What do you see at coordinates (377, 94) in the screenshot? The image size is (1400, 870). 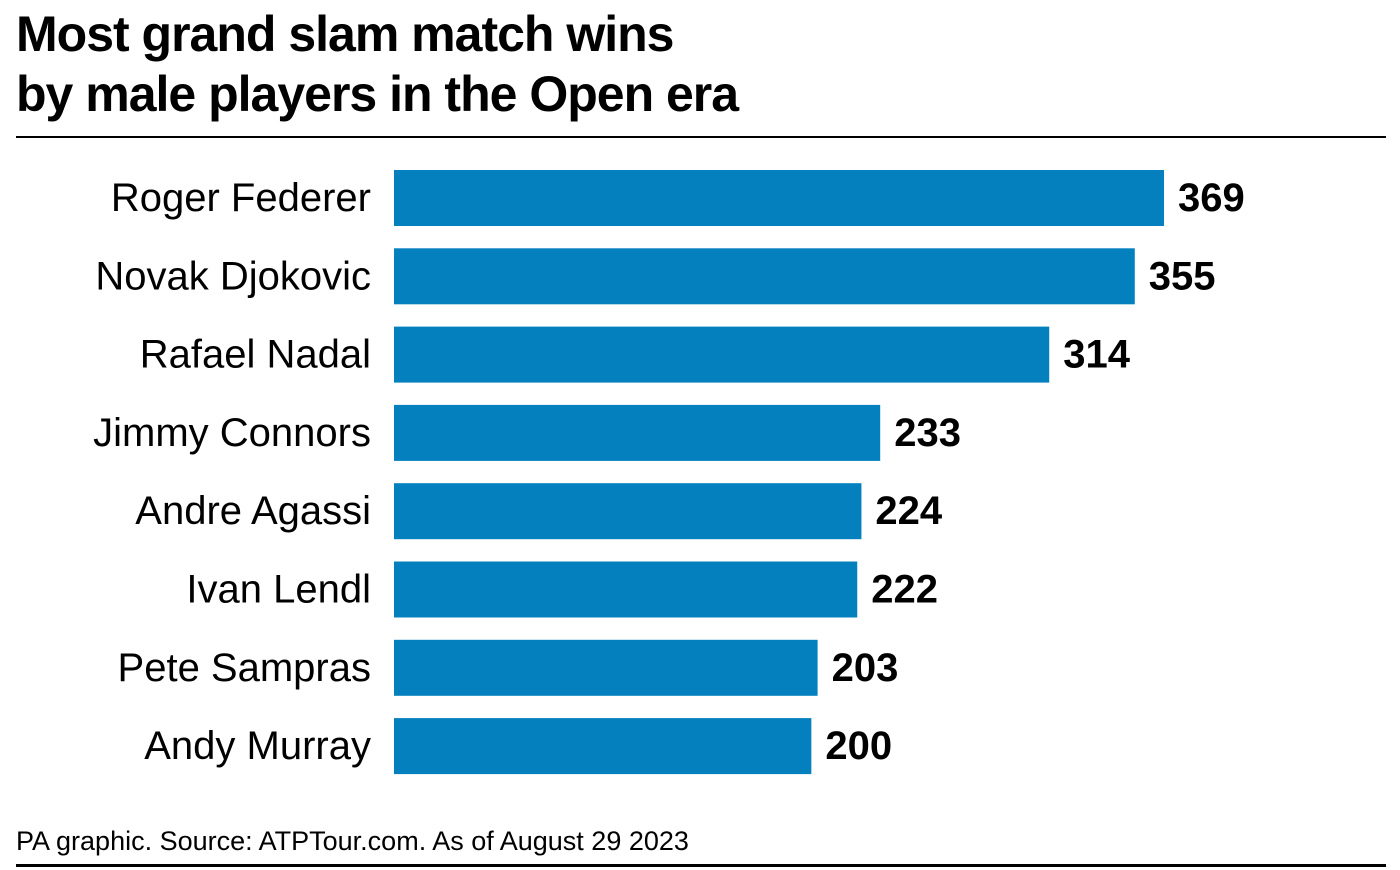 I see `title-line-2: by male players in the Open era` at bounding box center [377, 94].